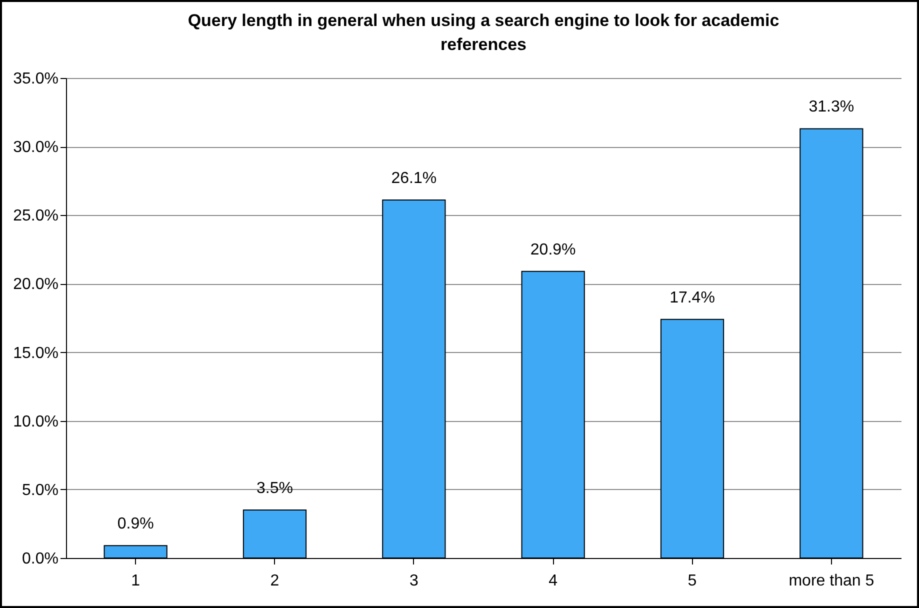 Image resolution: width=919 pixels, height=608 pixels. Describe the element at coordinates (553, 249) in the screenshot. I see `data-label: 20.9%` at that location.